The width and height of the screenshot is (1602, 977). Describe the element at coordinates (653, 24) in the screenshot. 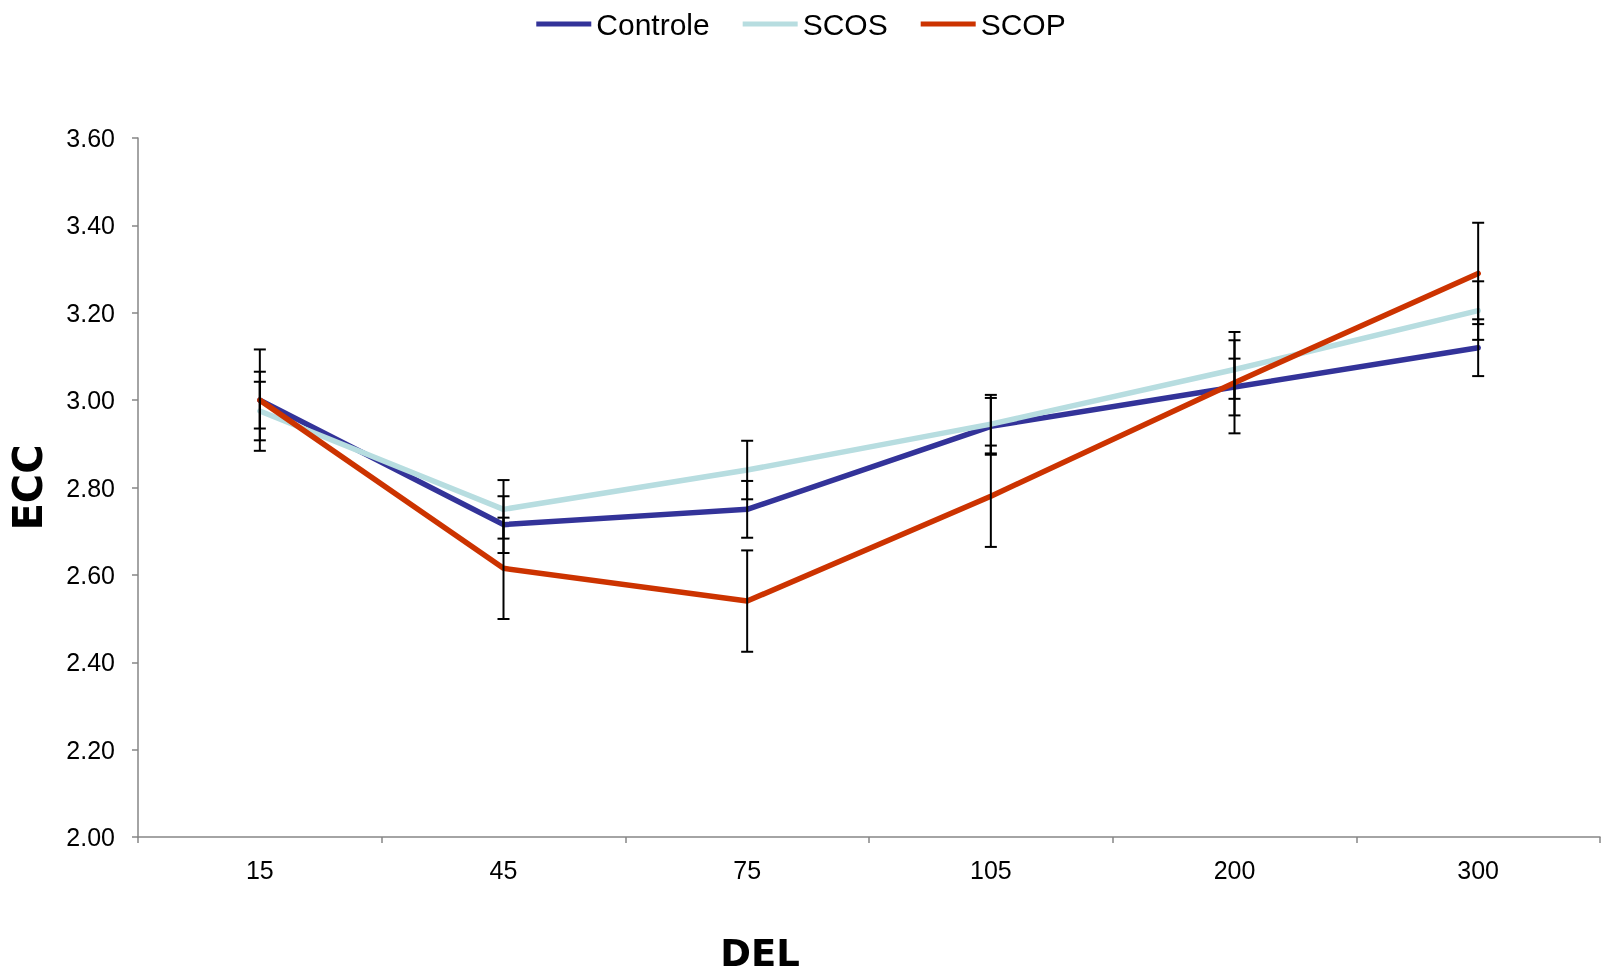

I see `legend-label: Controle` at that location.